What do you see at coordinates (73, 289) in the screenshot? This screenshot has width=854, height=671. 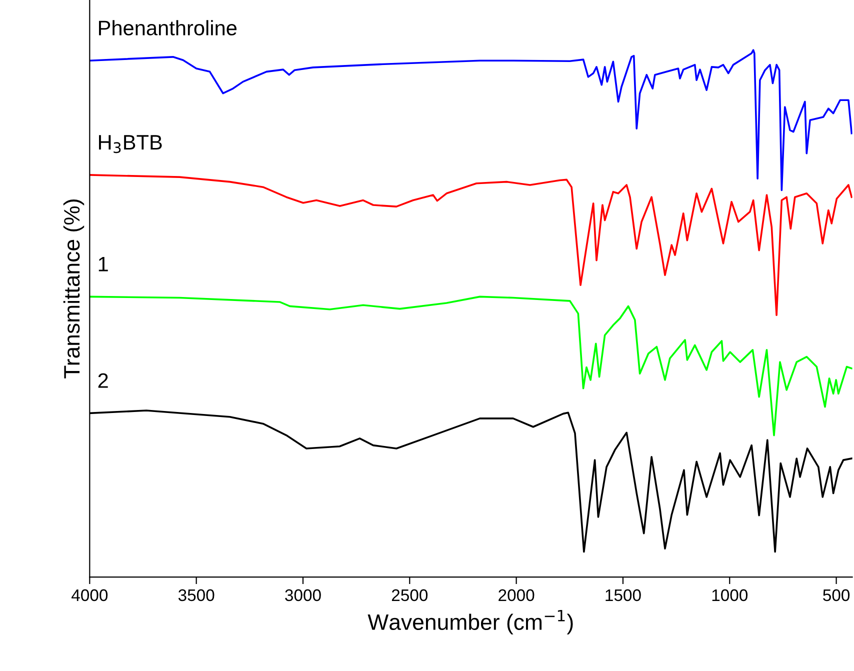 I see `y-axis-title: Transmittance (%)` at bounding box center [73, 289].